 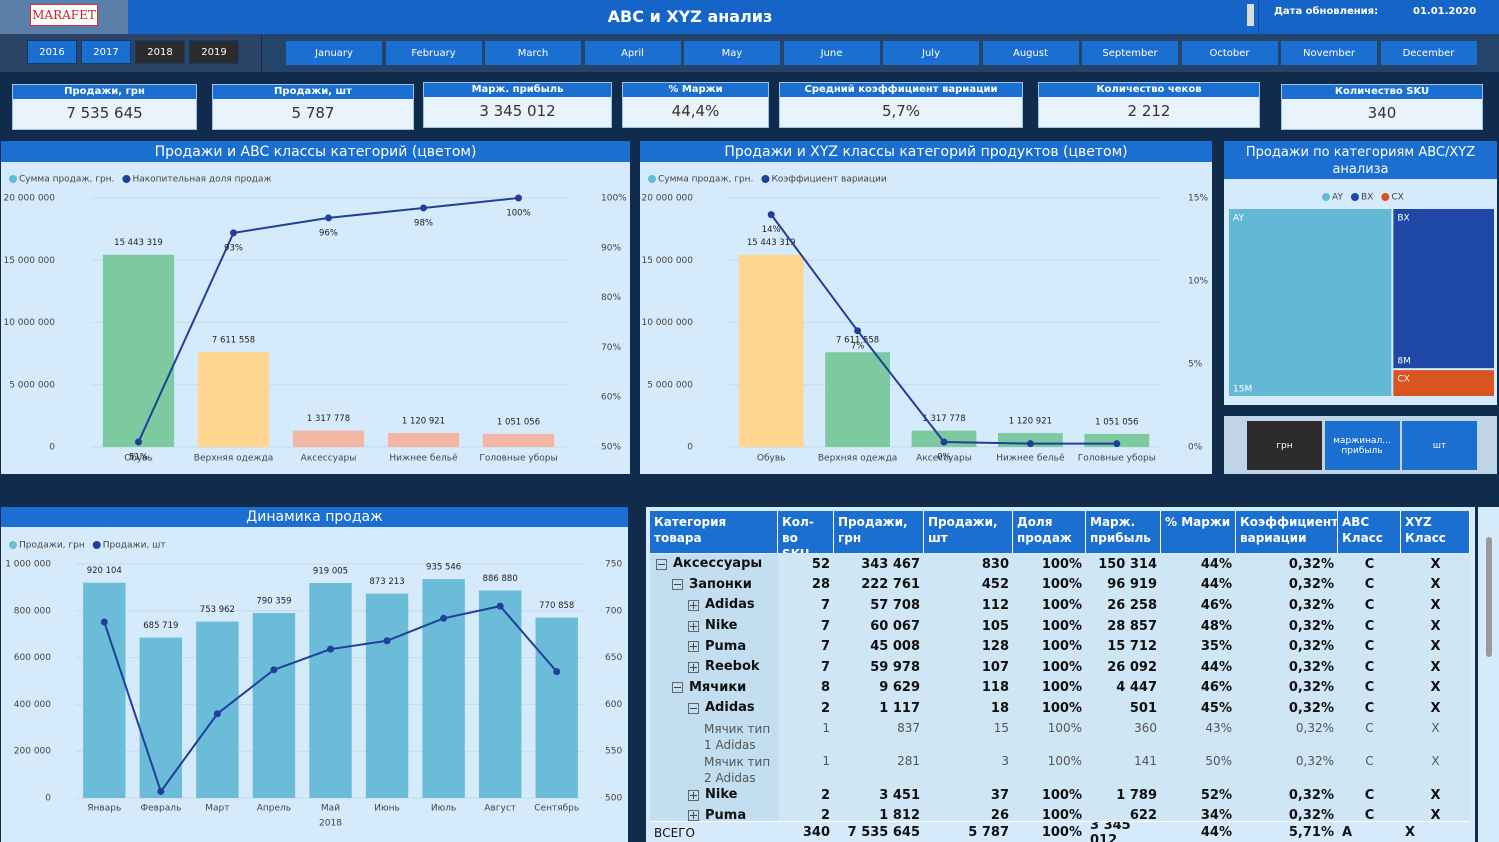 What do you see at coordinates (533, 53) in the screenshot?
I see `month-button: March` at bounding box center [533, 53].